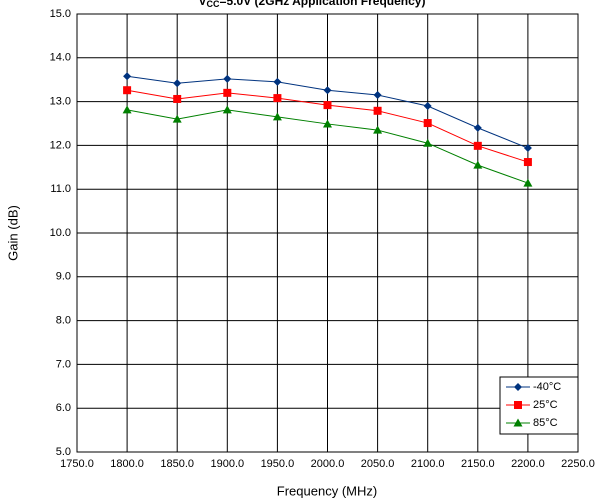 This screenshot has height=504, width=600. I want to click on chart-title: VCC=5.0V (2GHz Application Frequency), so click(312, 4).